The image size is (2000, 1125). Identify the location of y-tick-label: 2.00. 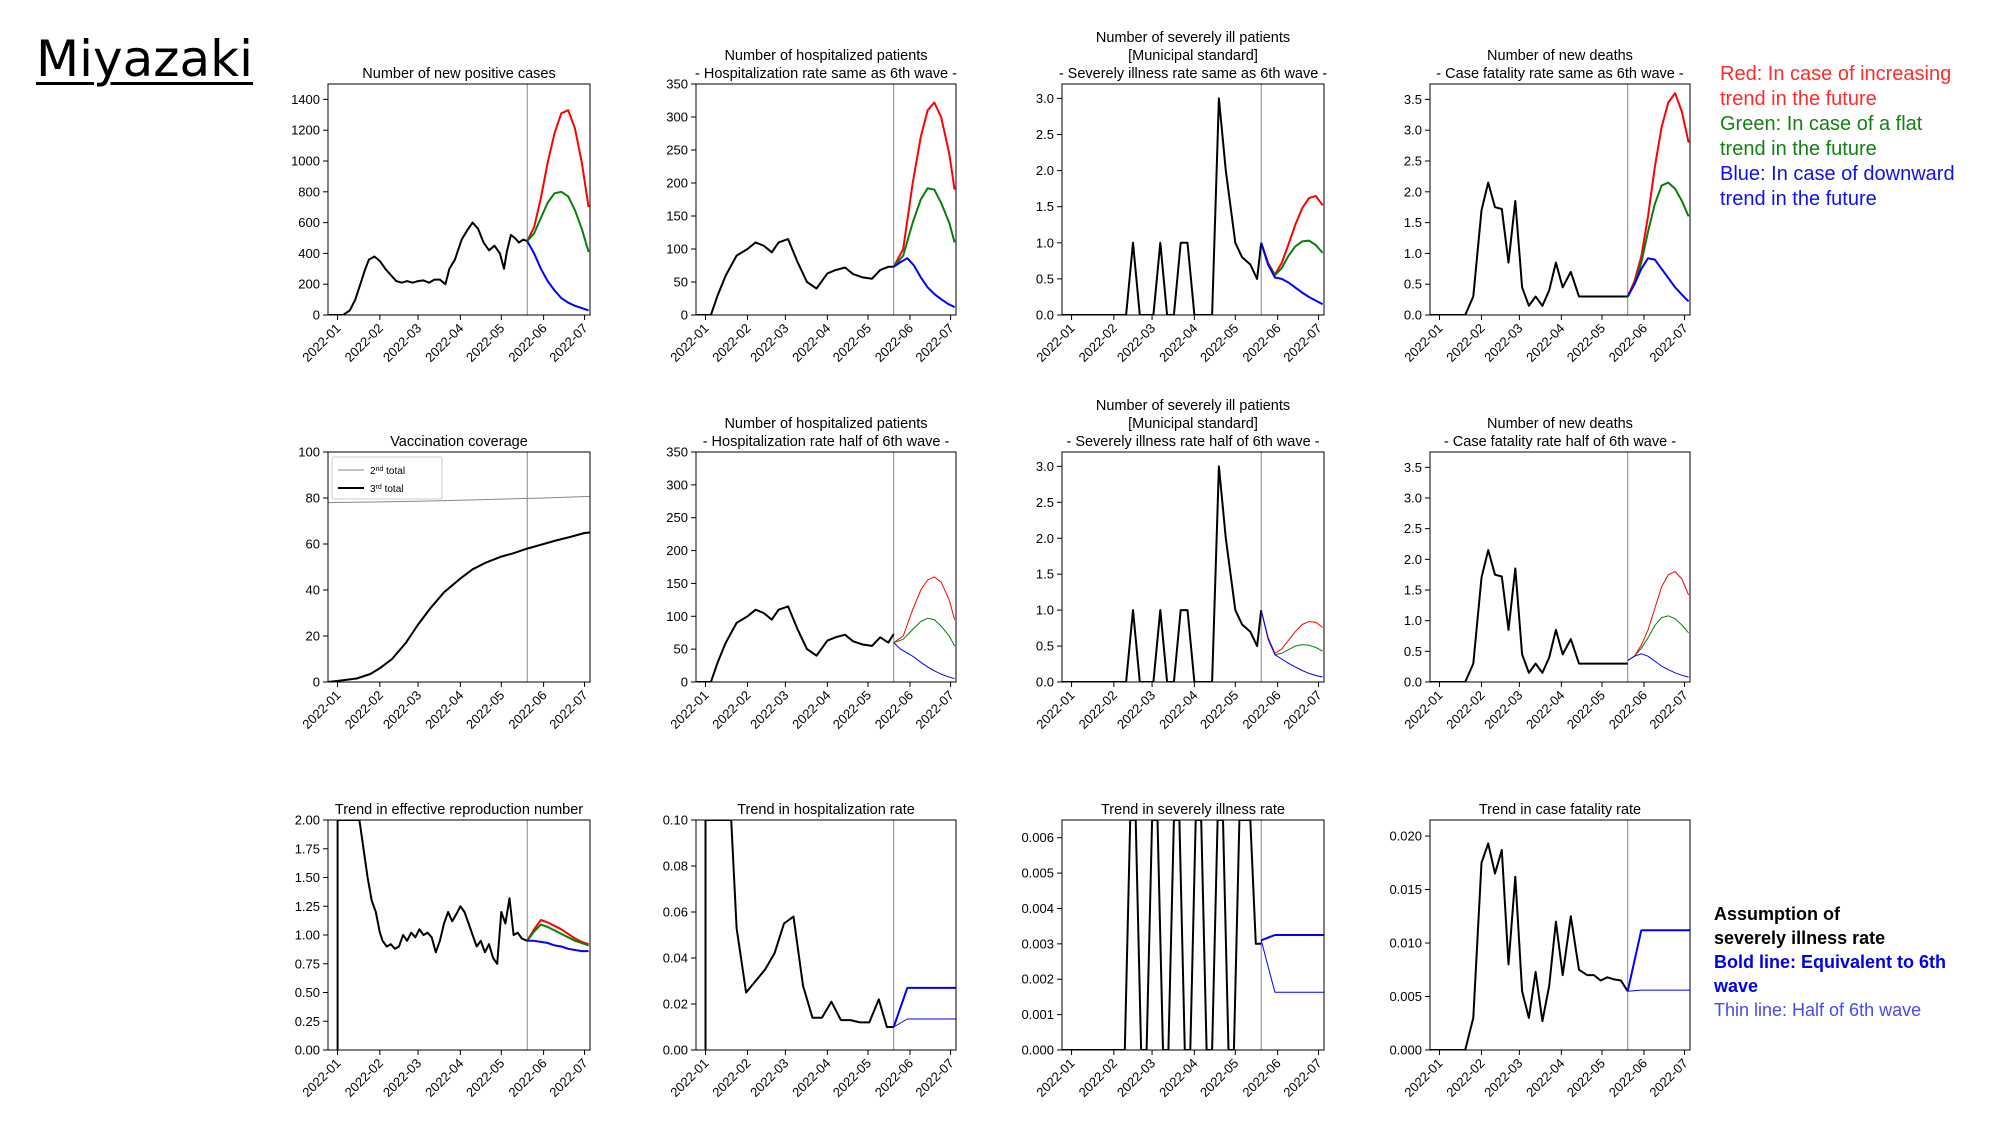
(307, 820).